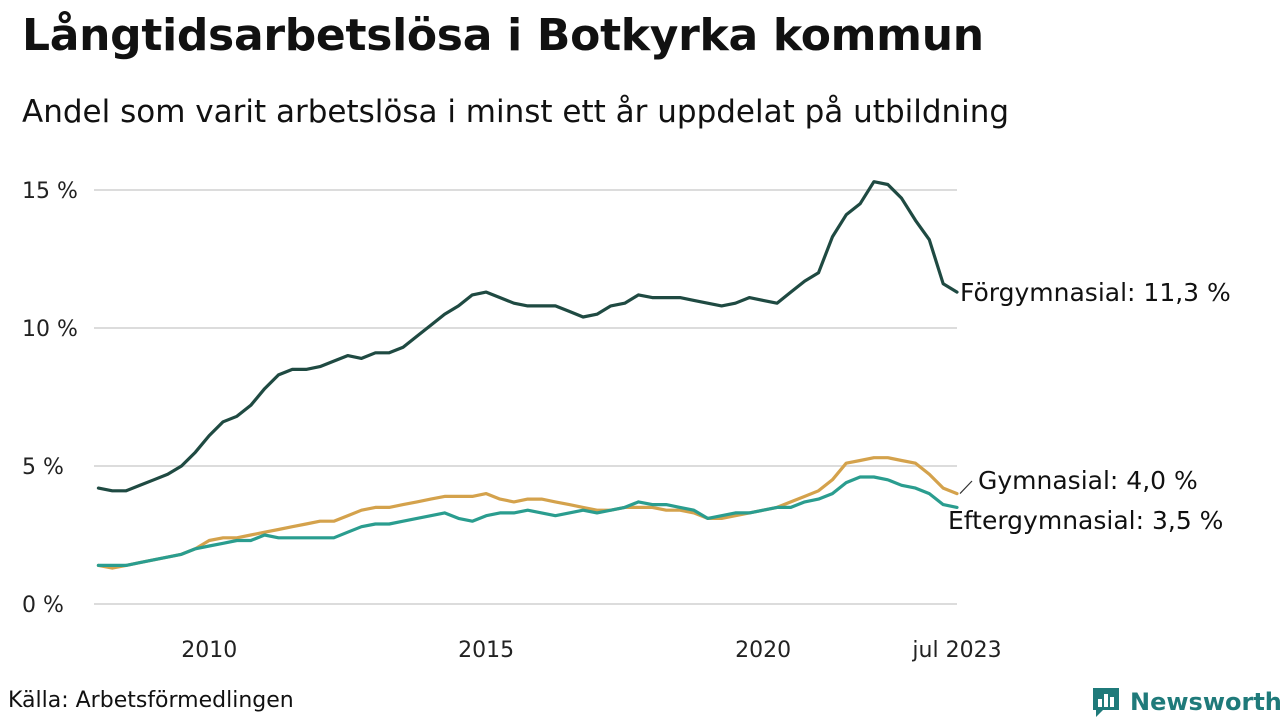 This screenshot has height=720, width=1280. Describe the element at coordinates (43, 467) in the screenshot. I see `y-tick-label: 5 %` at that location.